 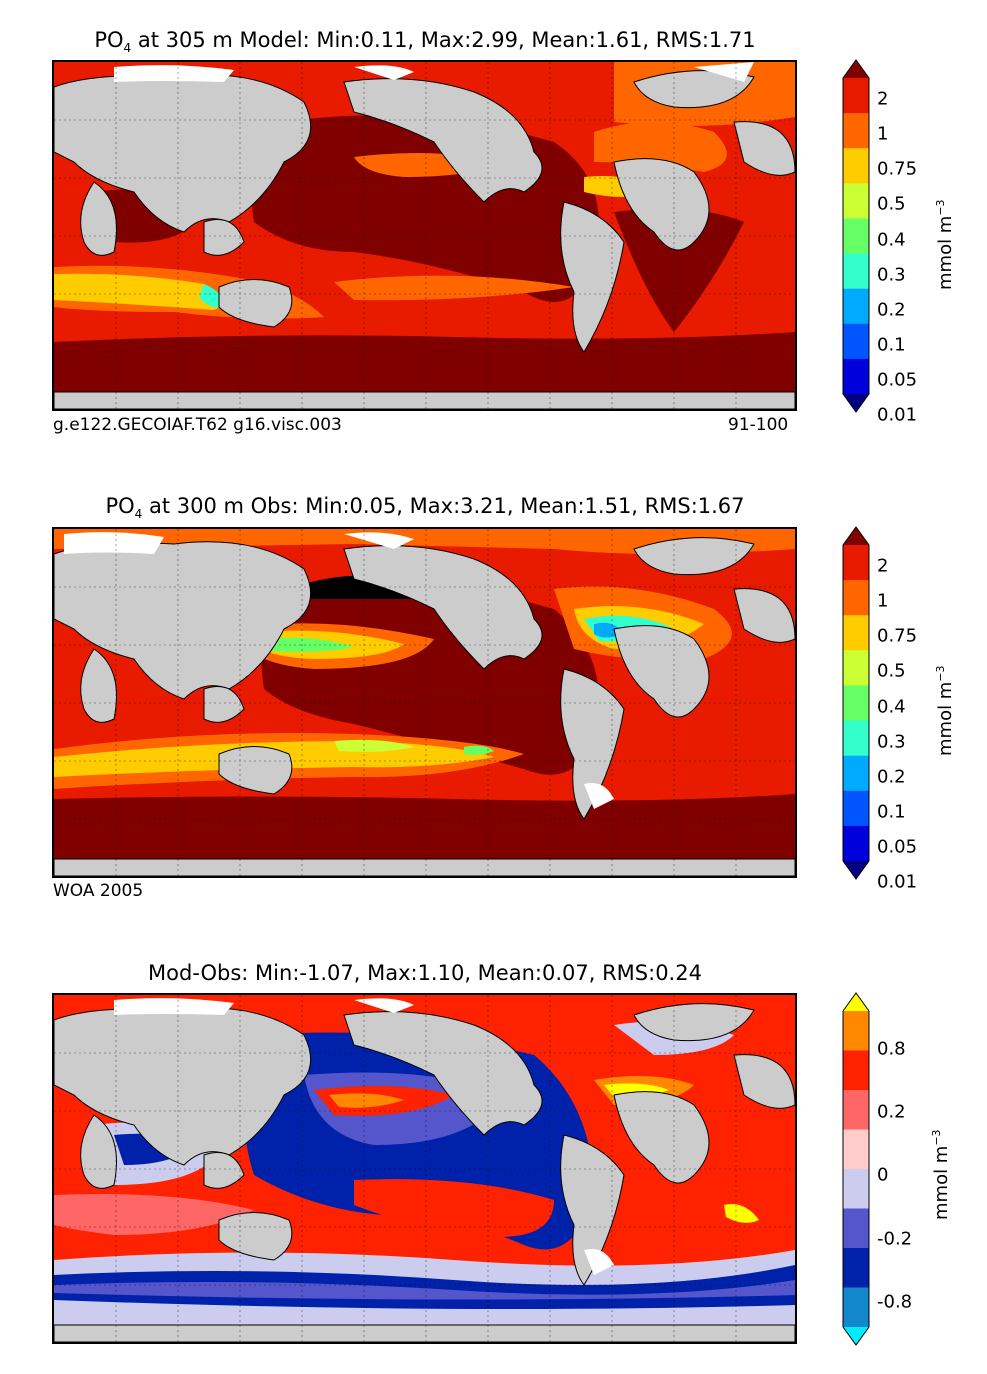 I want to click on obs-colorbar, so click(x=856, y=703).